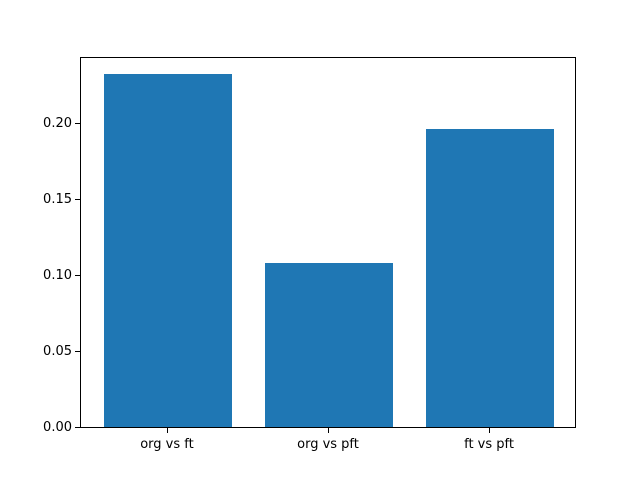  I want to click on x-tick-label: ft vs pft, so click(489, 444).